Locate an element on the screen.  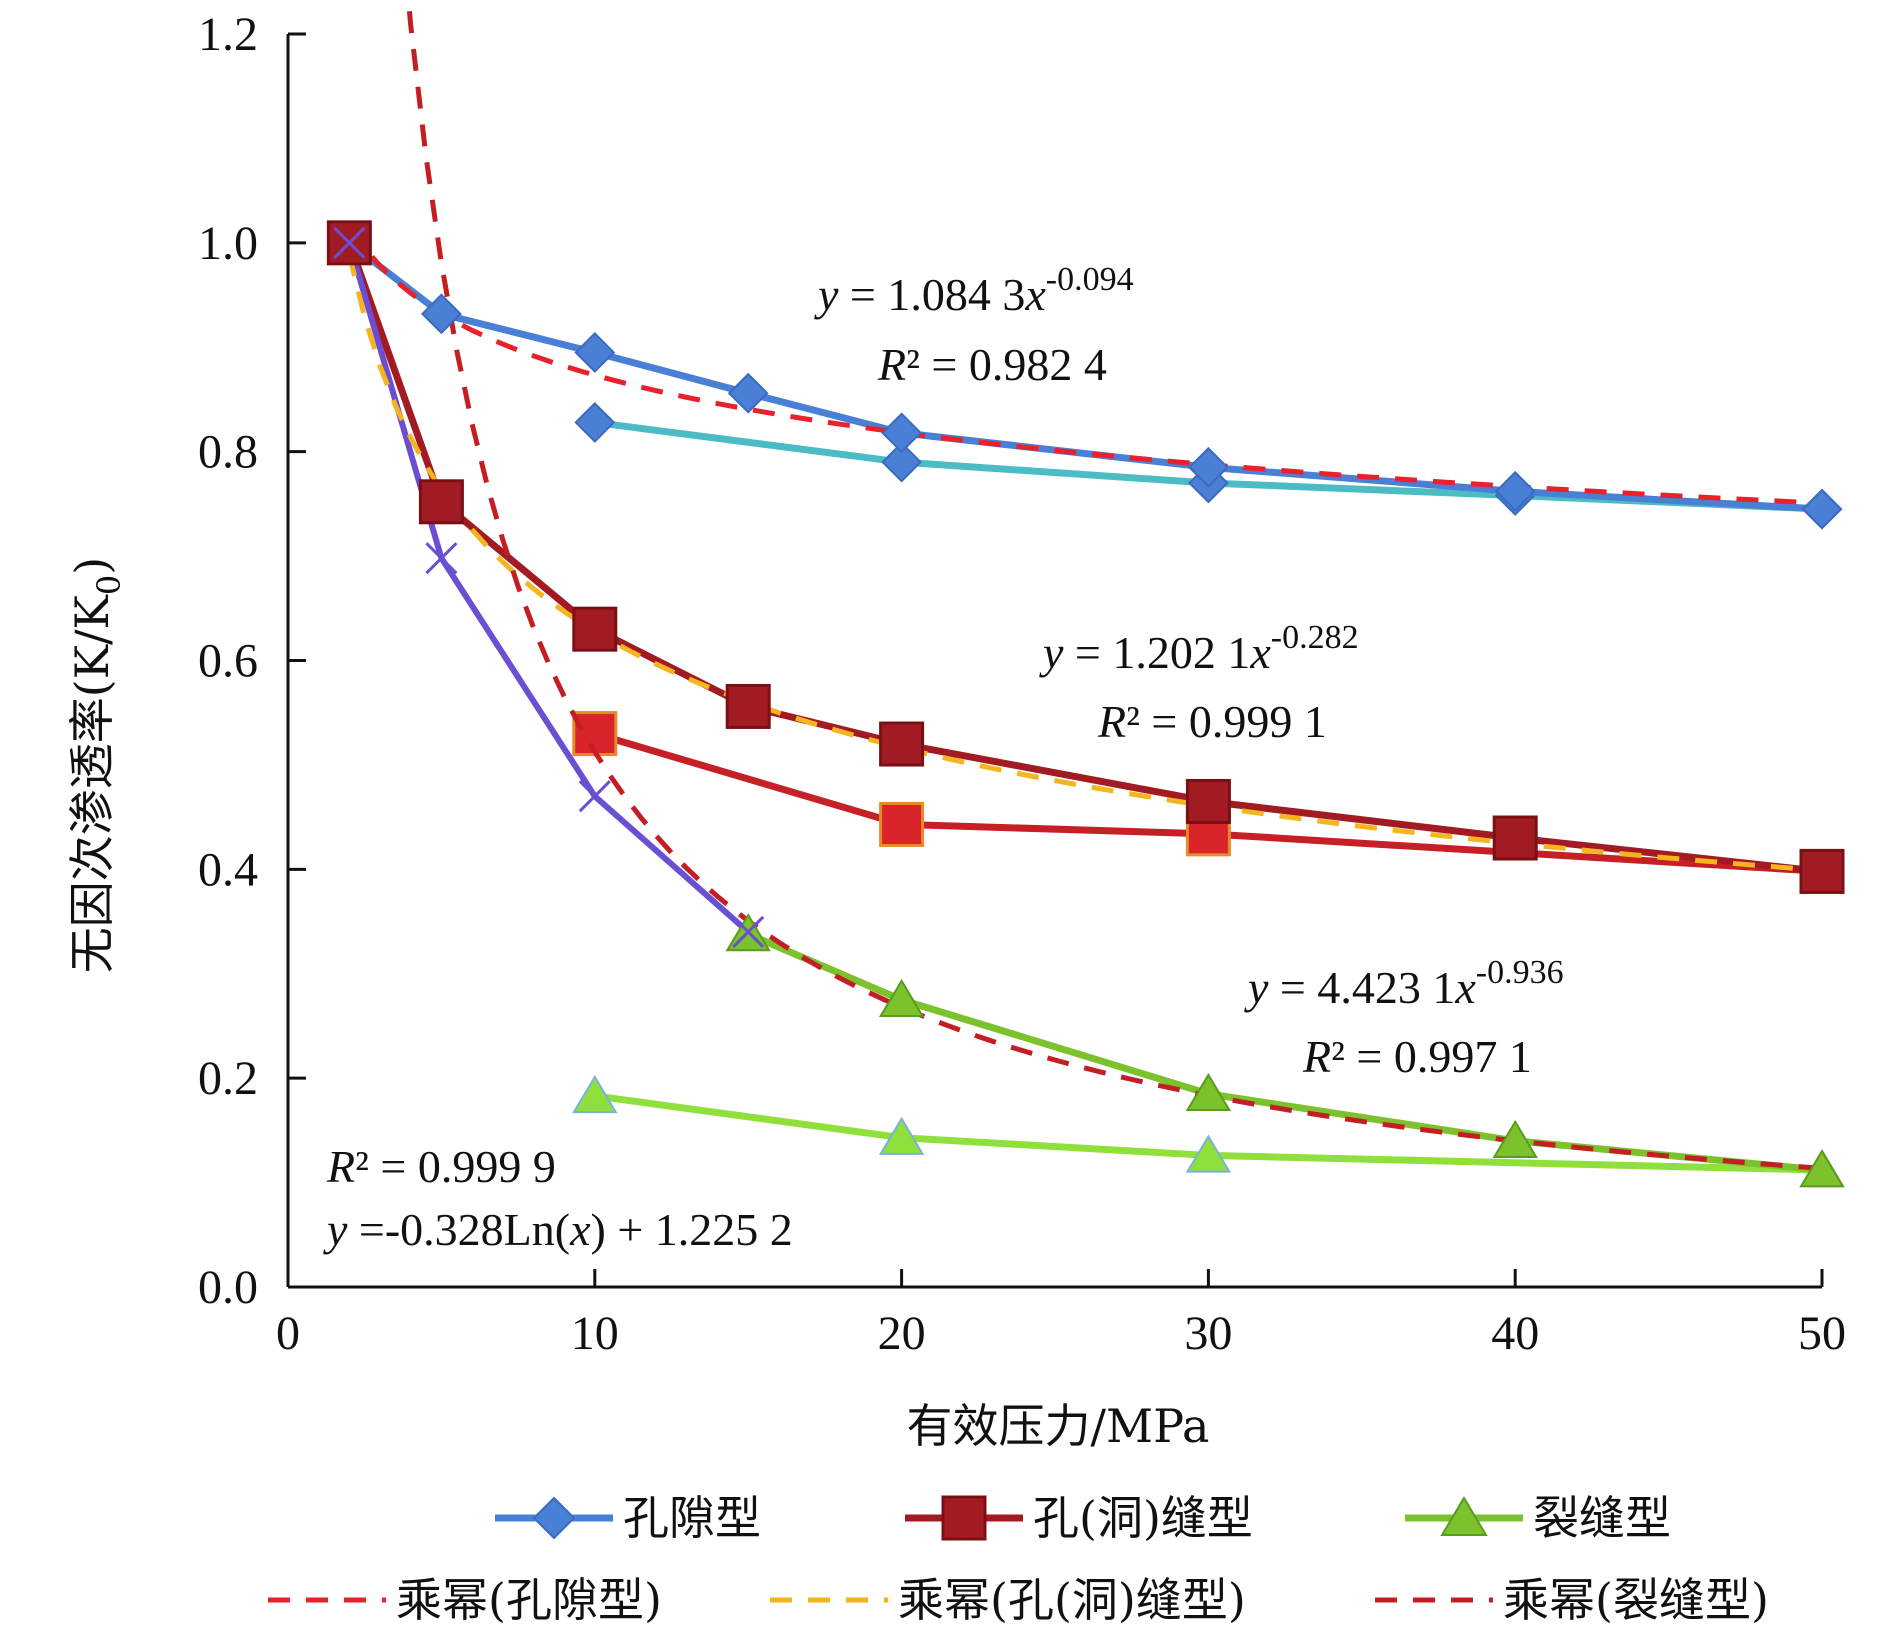
y-tick-label: 0.8 is located at coordinates (228, 452).